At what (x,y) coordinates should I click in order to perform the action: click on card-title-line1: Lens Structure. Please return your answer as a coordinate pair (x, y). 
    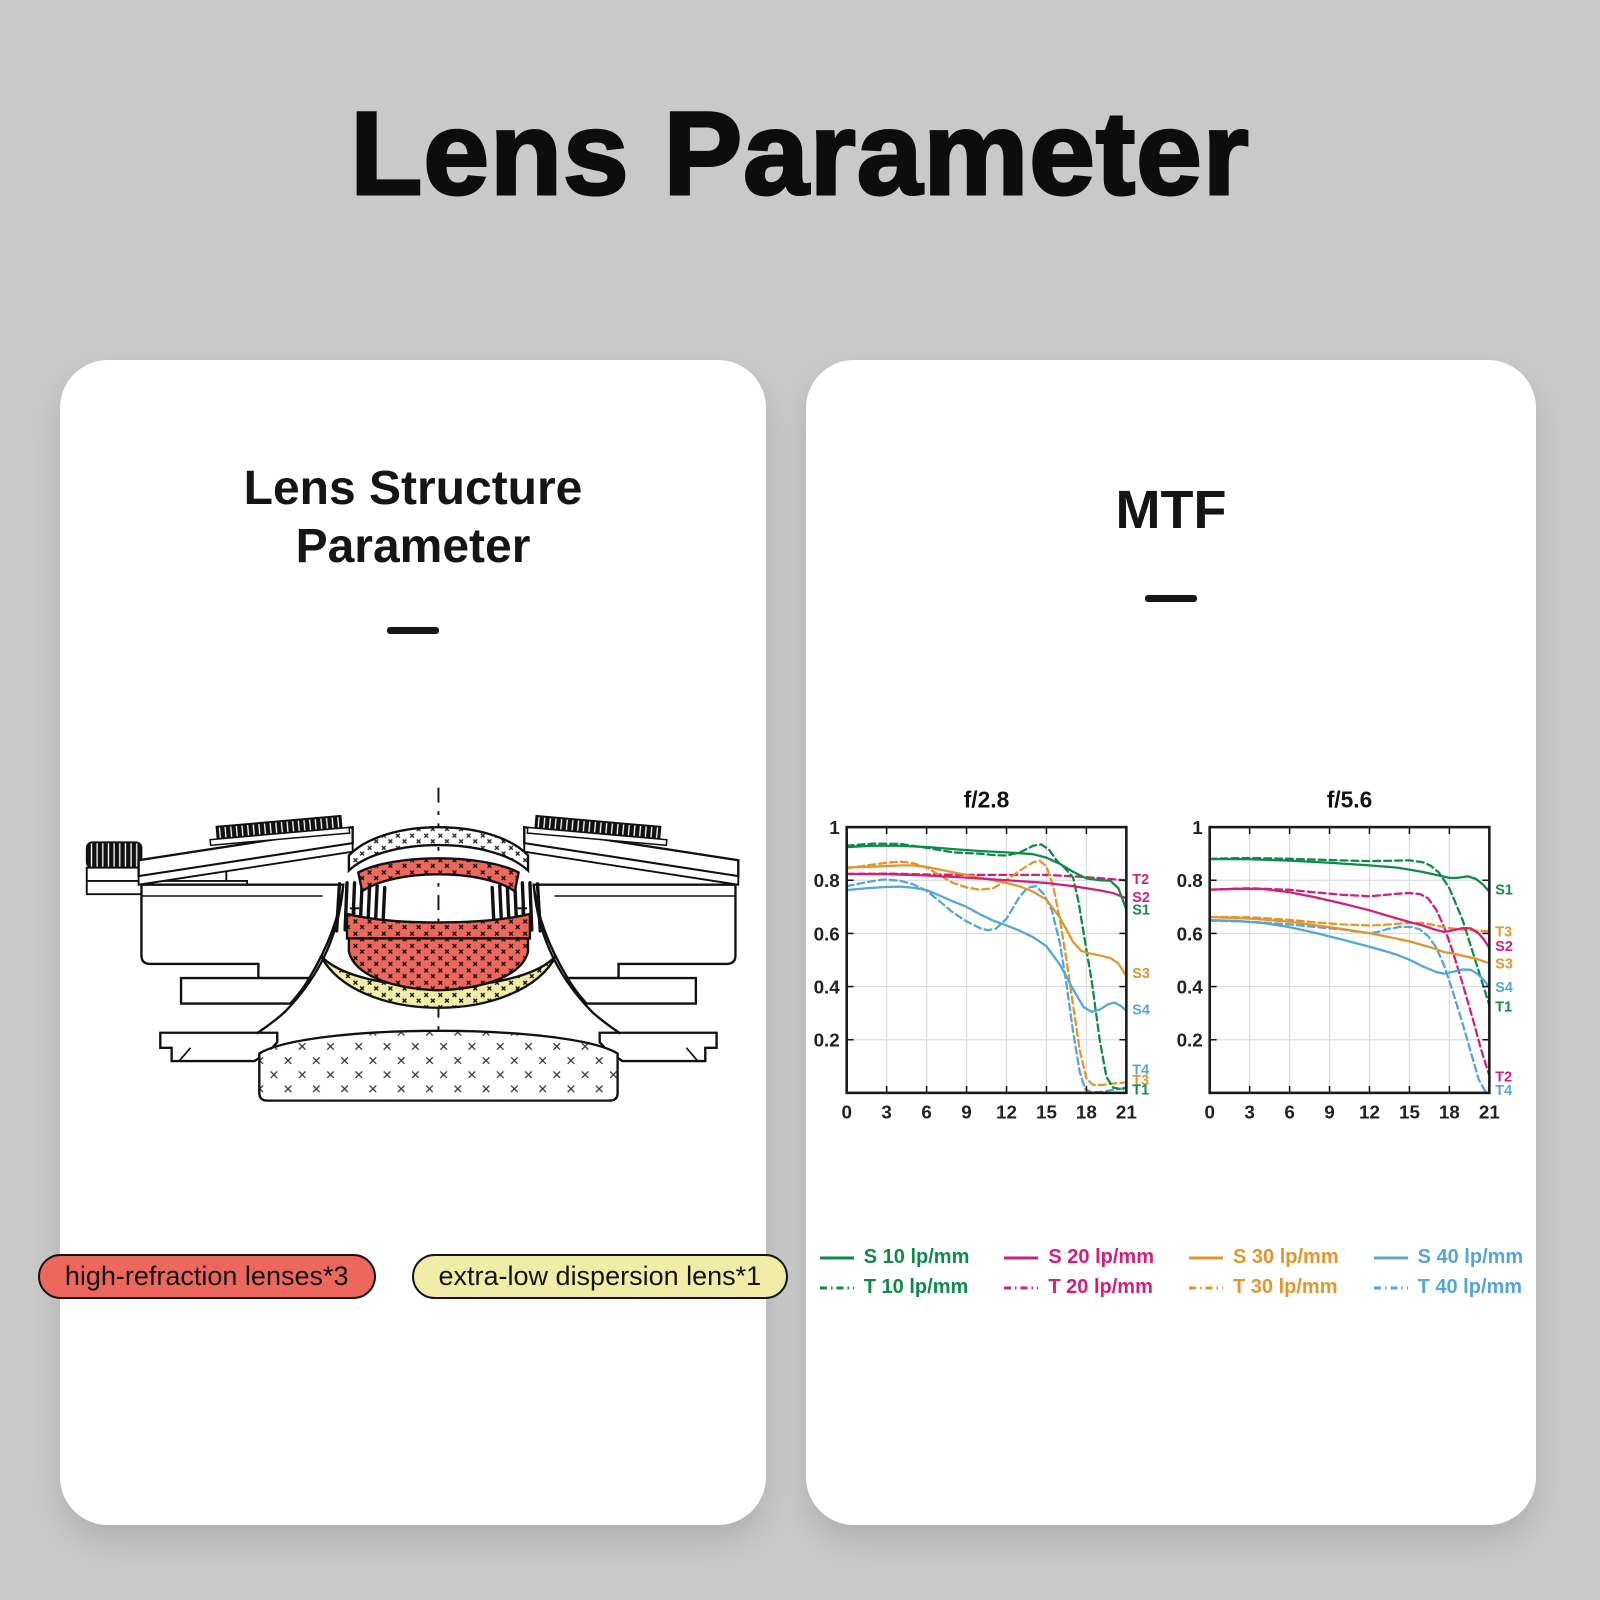
    Looking at the image, I should click on (413, 488).